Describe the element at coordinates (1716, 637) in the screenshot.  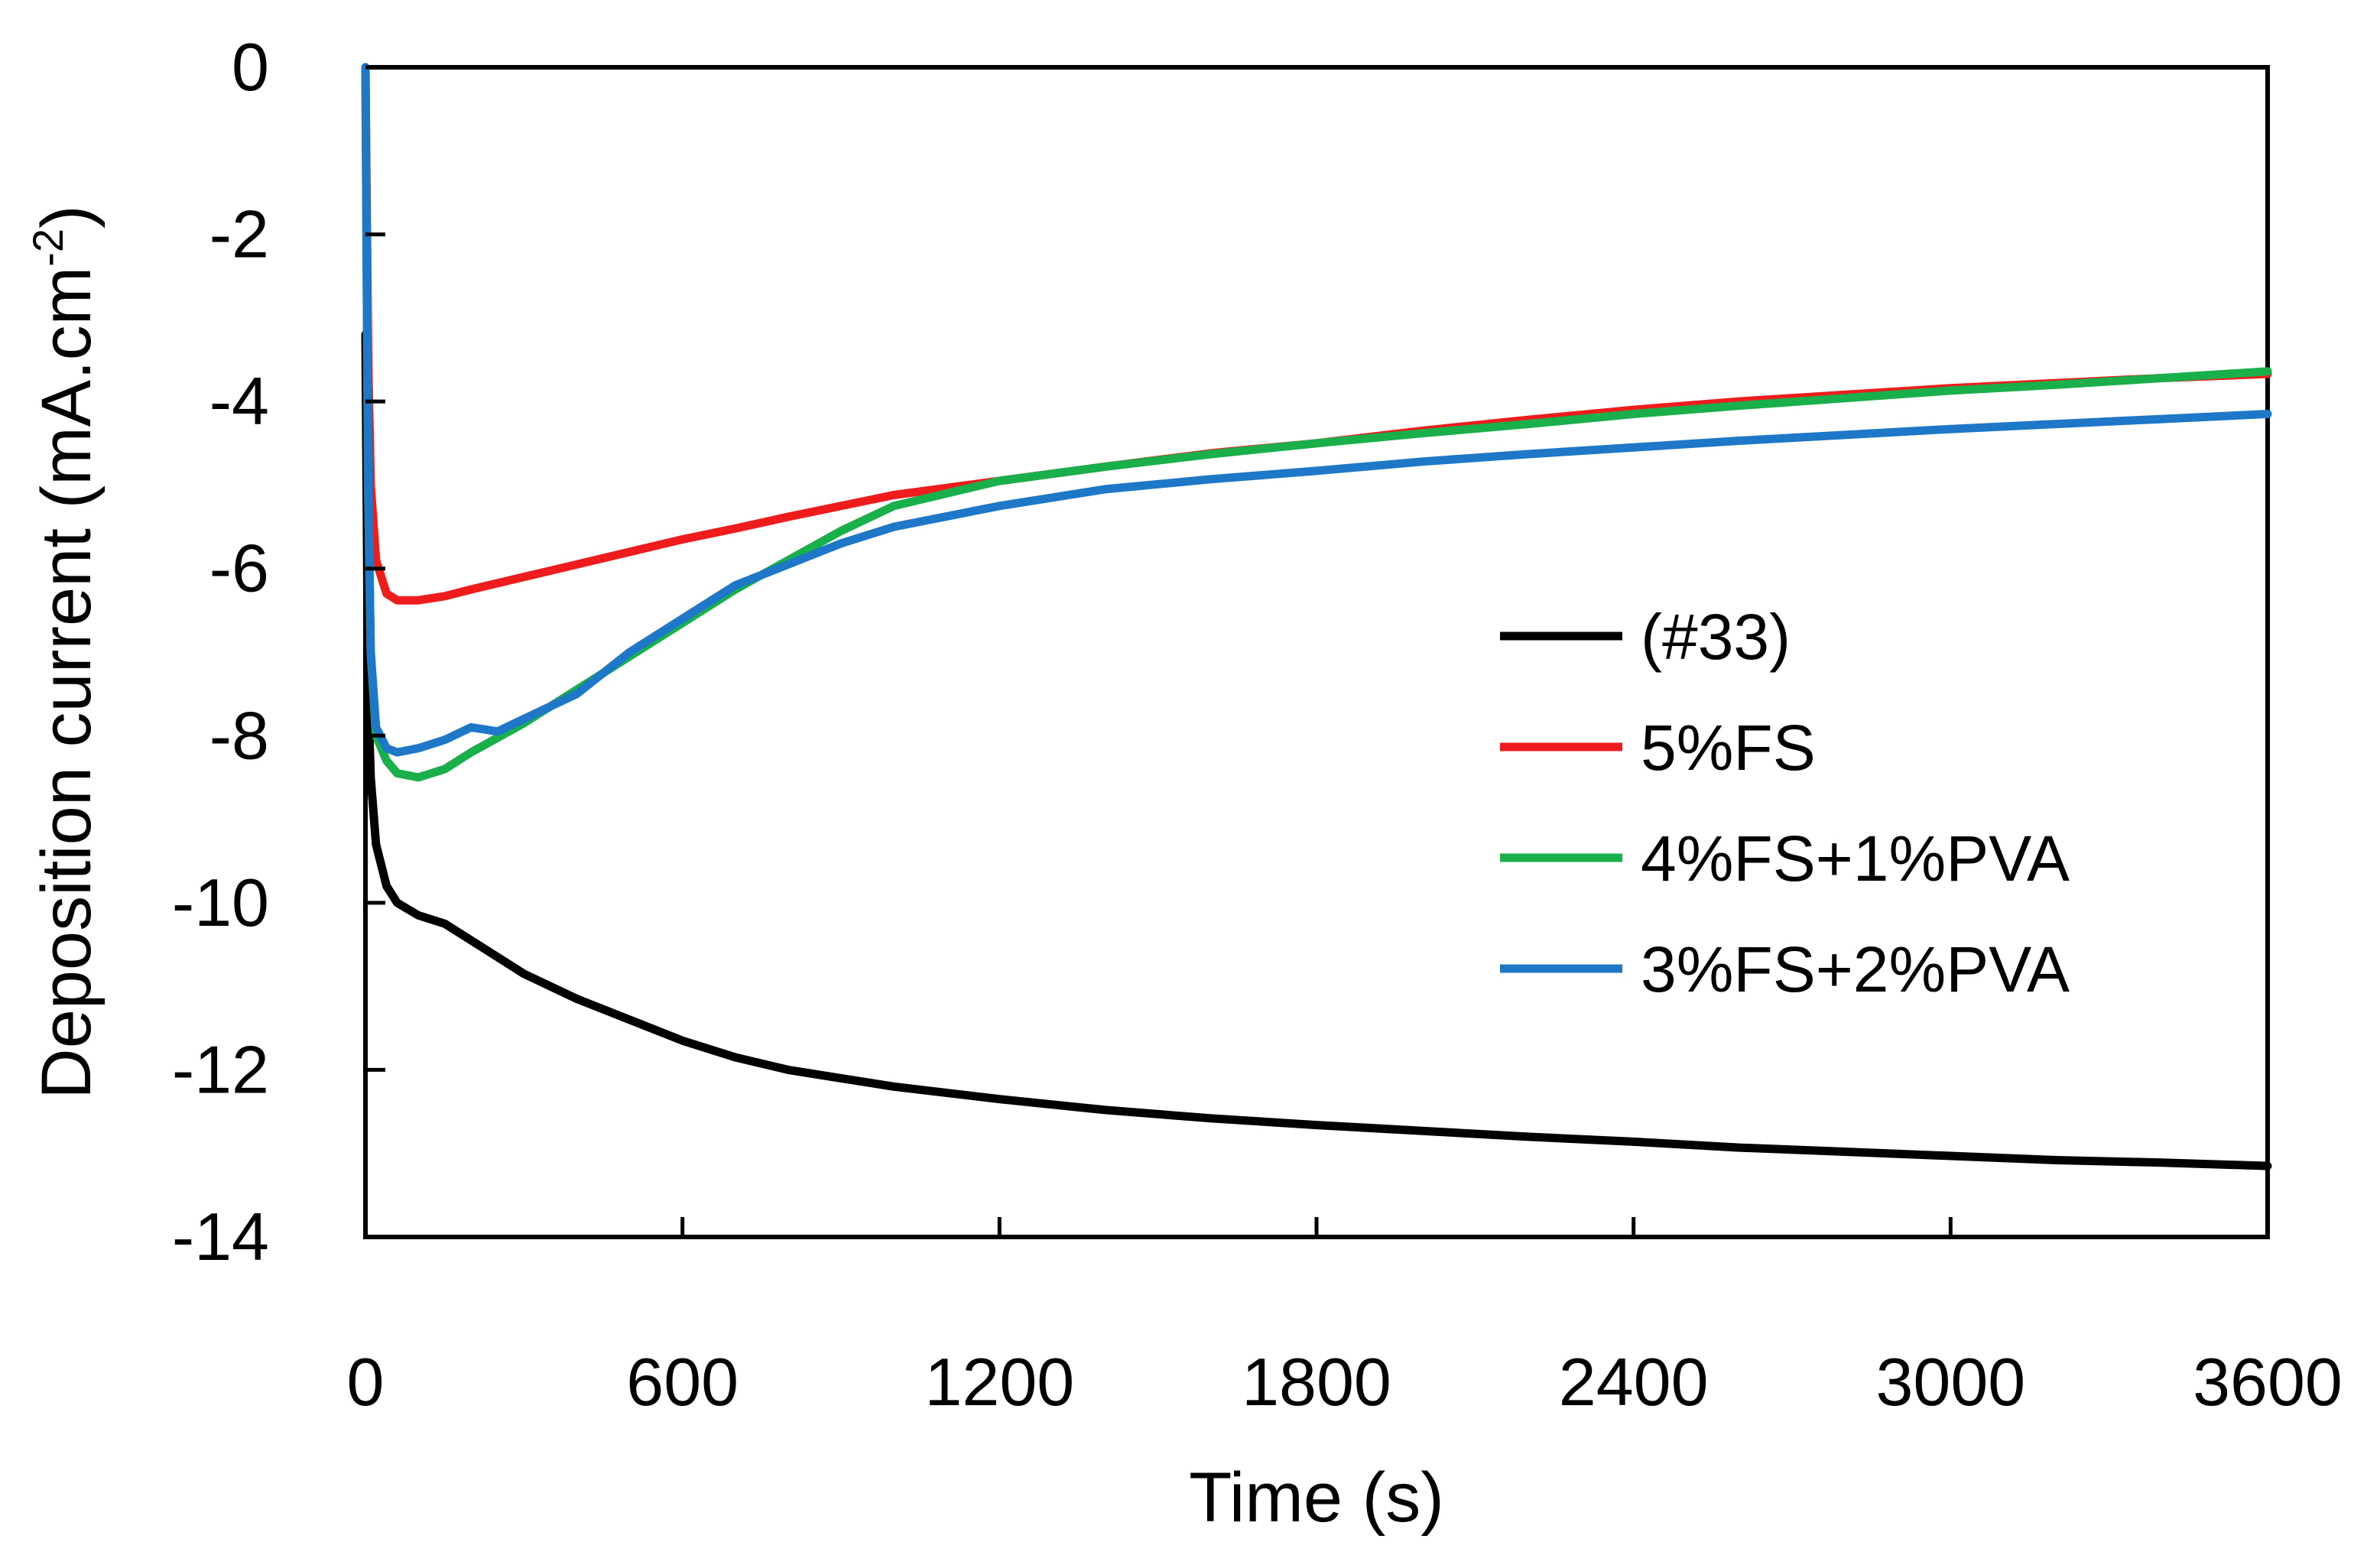
I see `legend-label-33: (#33)` at that location.